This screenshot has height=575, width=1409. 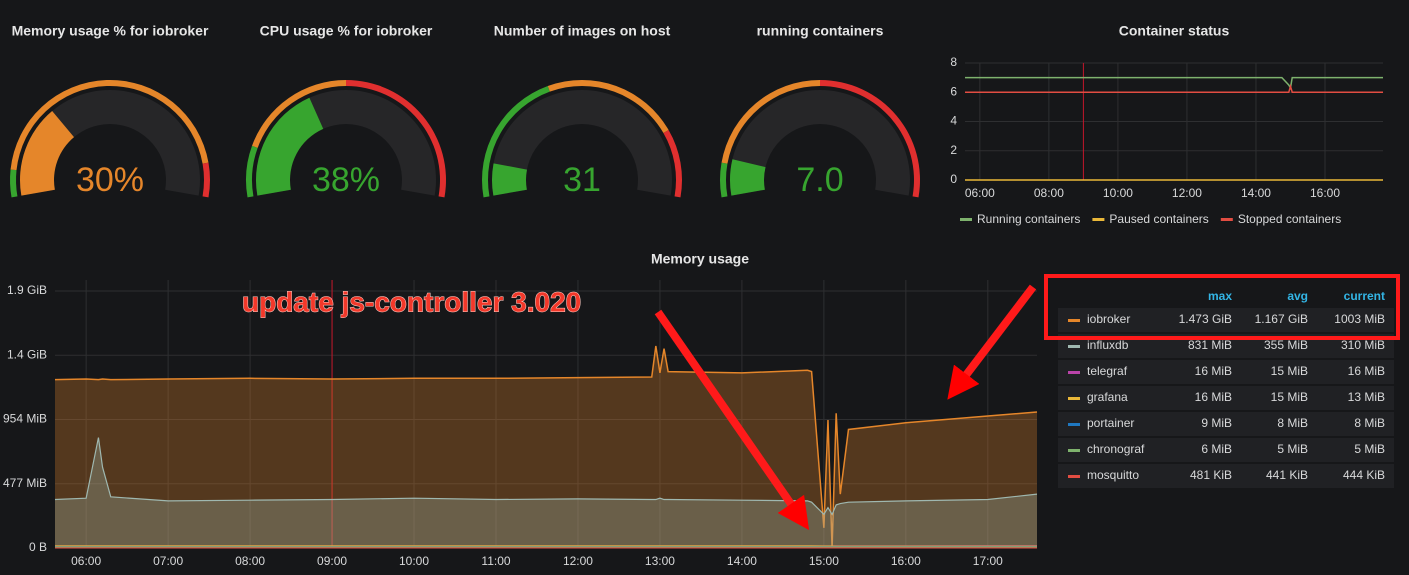 I want to click on legend-value: 1003 MiB, so click(x=1359, y=319).